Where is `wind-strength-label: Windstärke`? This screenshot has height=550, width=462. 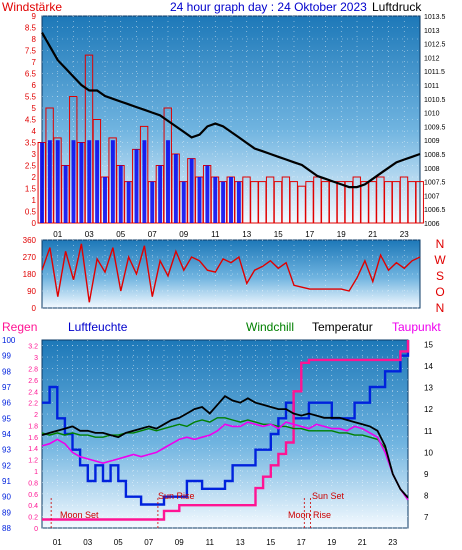 wind-strength-label: Windstärke is located at coordinates (32, 7).